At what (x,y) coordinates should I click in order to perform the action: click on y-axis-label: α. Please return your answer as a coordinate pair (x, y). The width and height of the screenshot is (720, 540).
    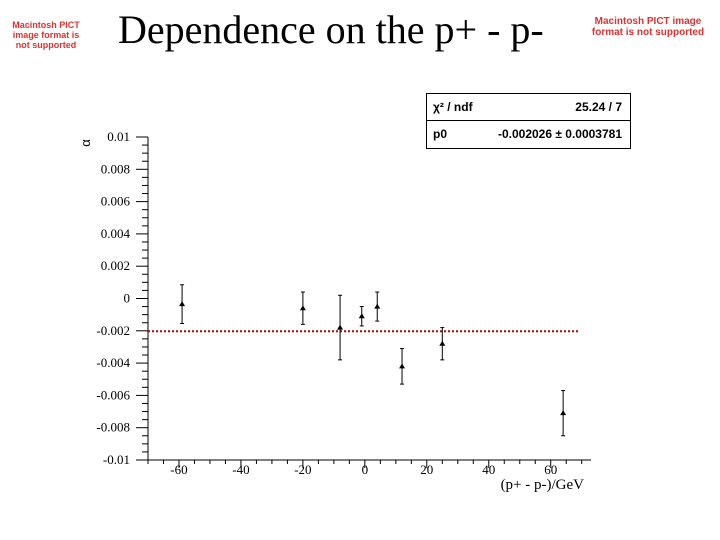
    Looking at the image, I should click on (85, 143).